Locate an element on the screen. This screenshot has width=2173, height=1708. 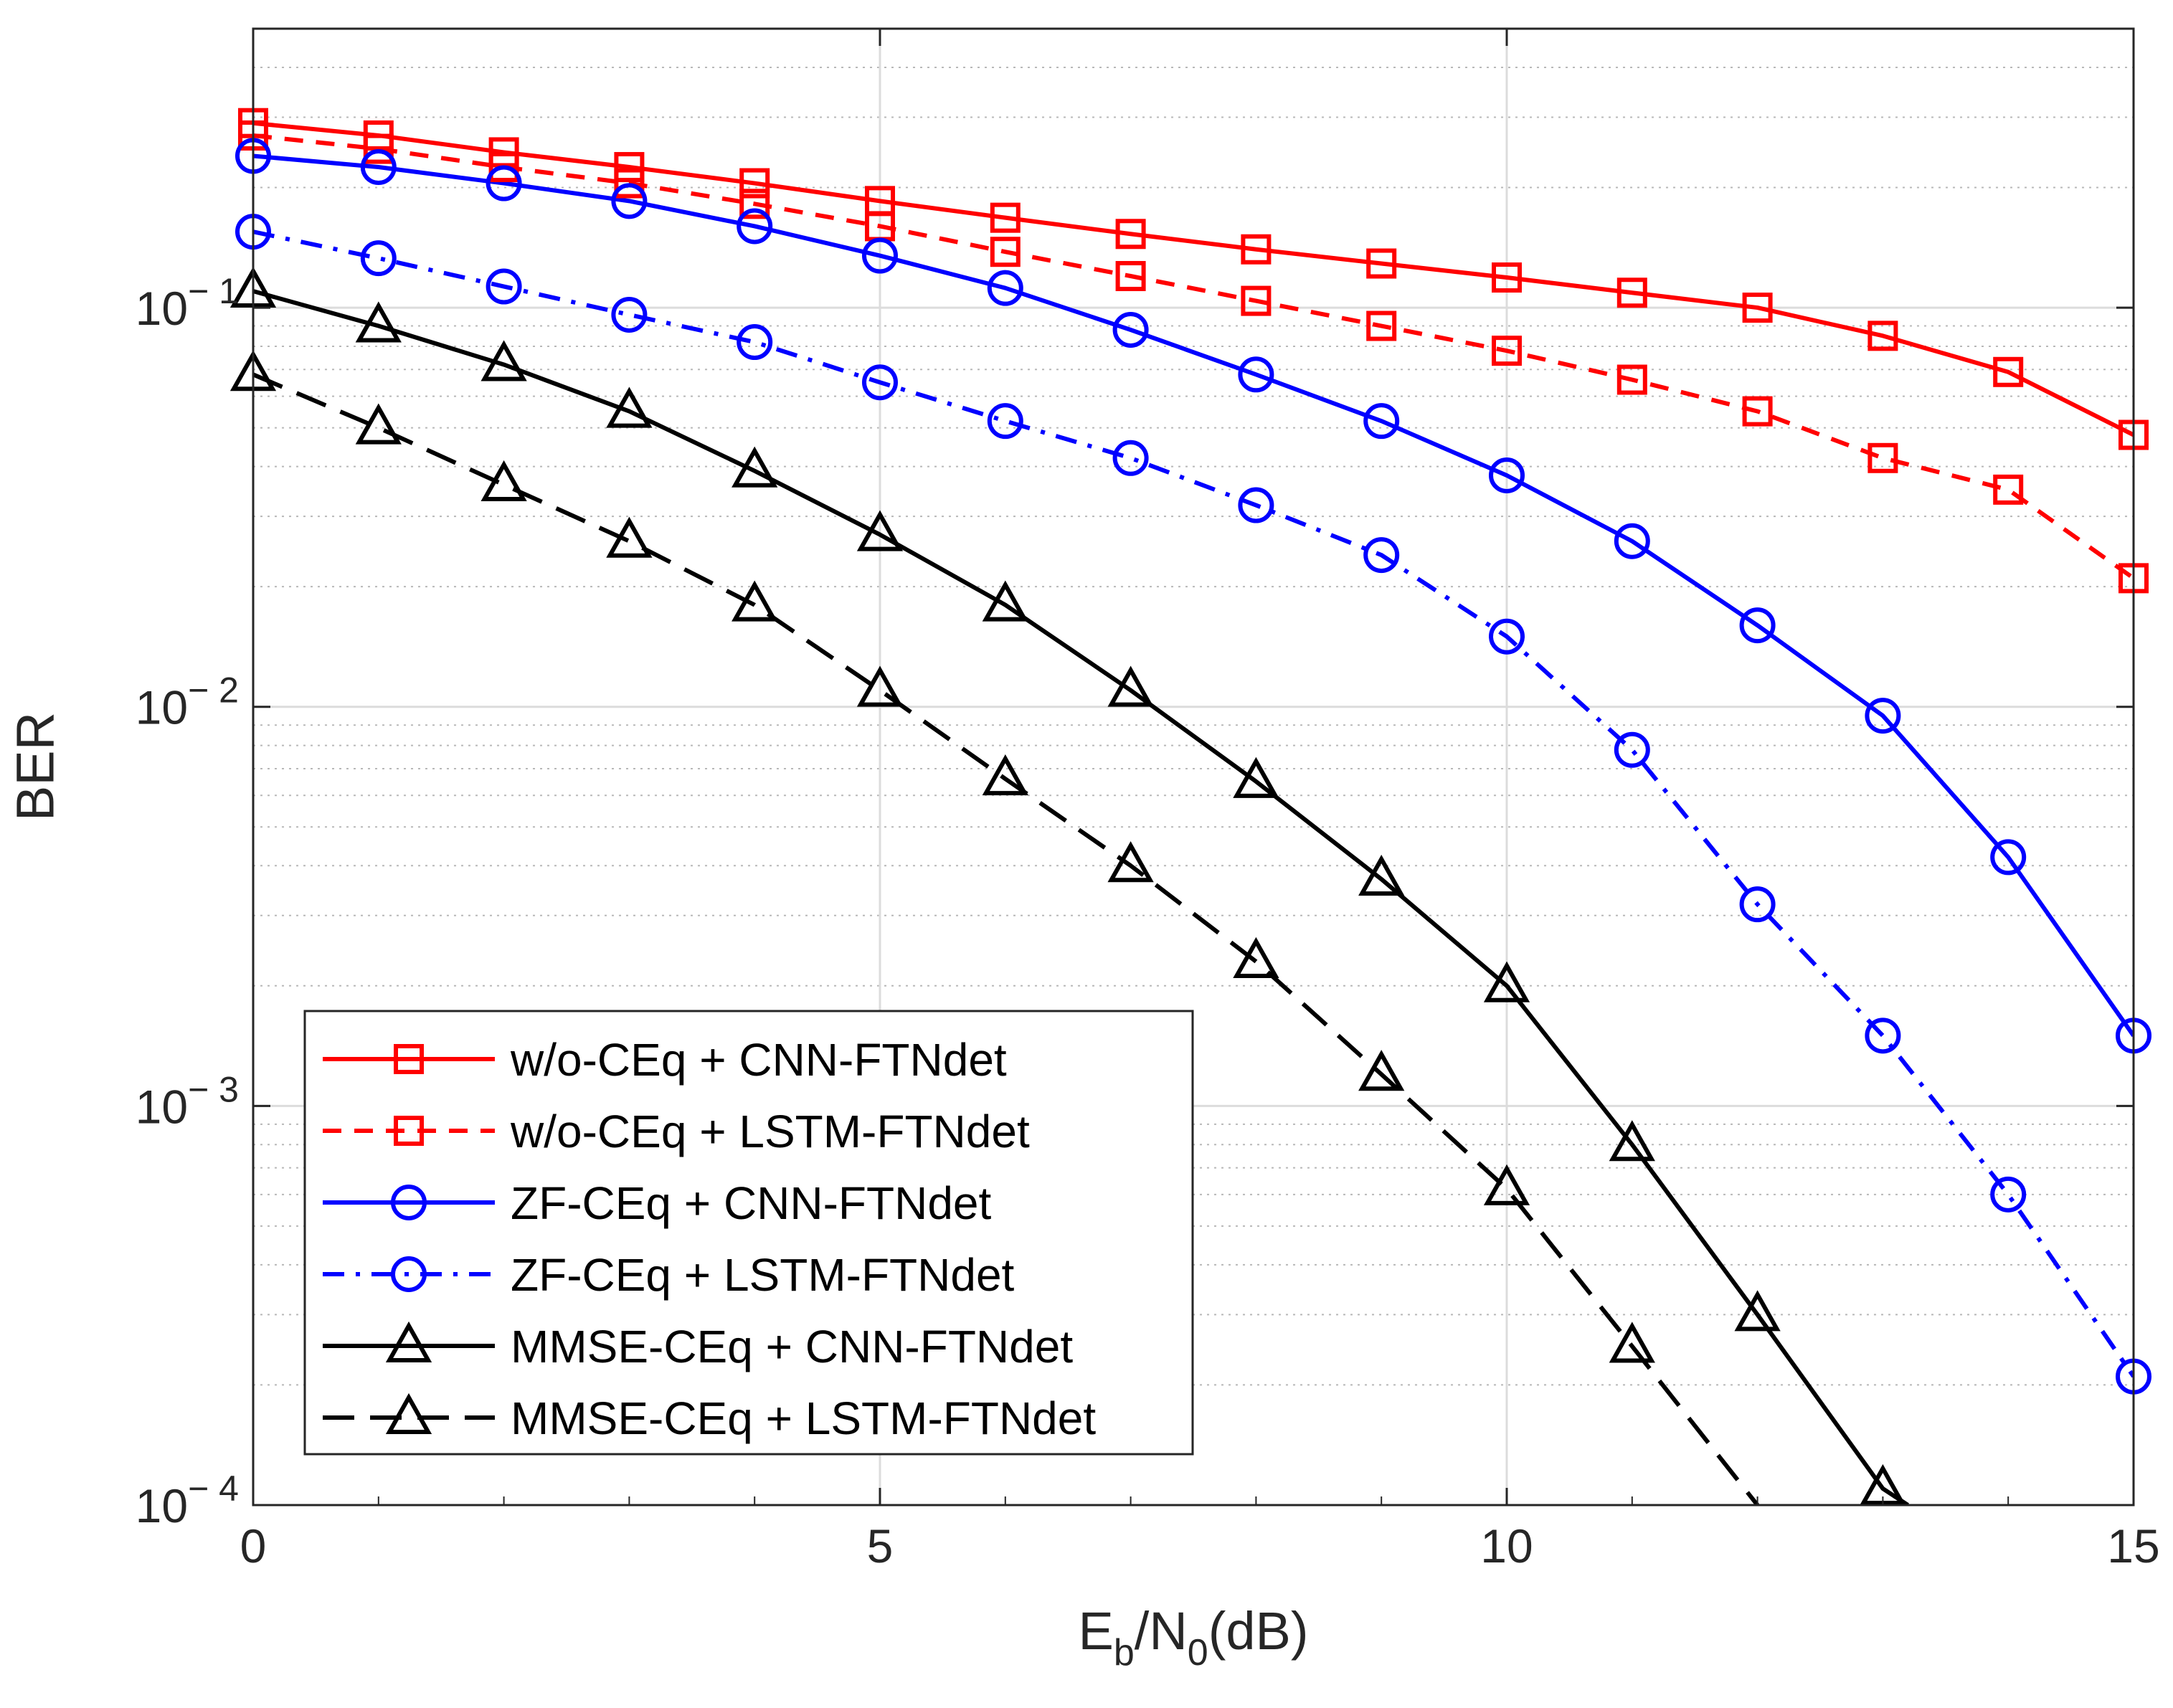
legend-label: ZF-CEq + LSTM-FTNdet is located at coordinates (763, 1275).